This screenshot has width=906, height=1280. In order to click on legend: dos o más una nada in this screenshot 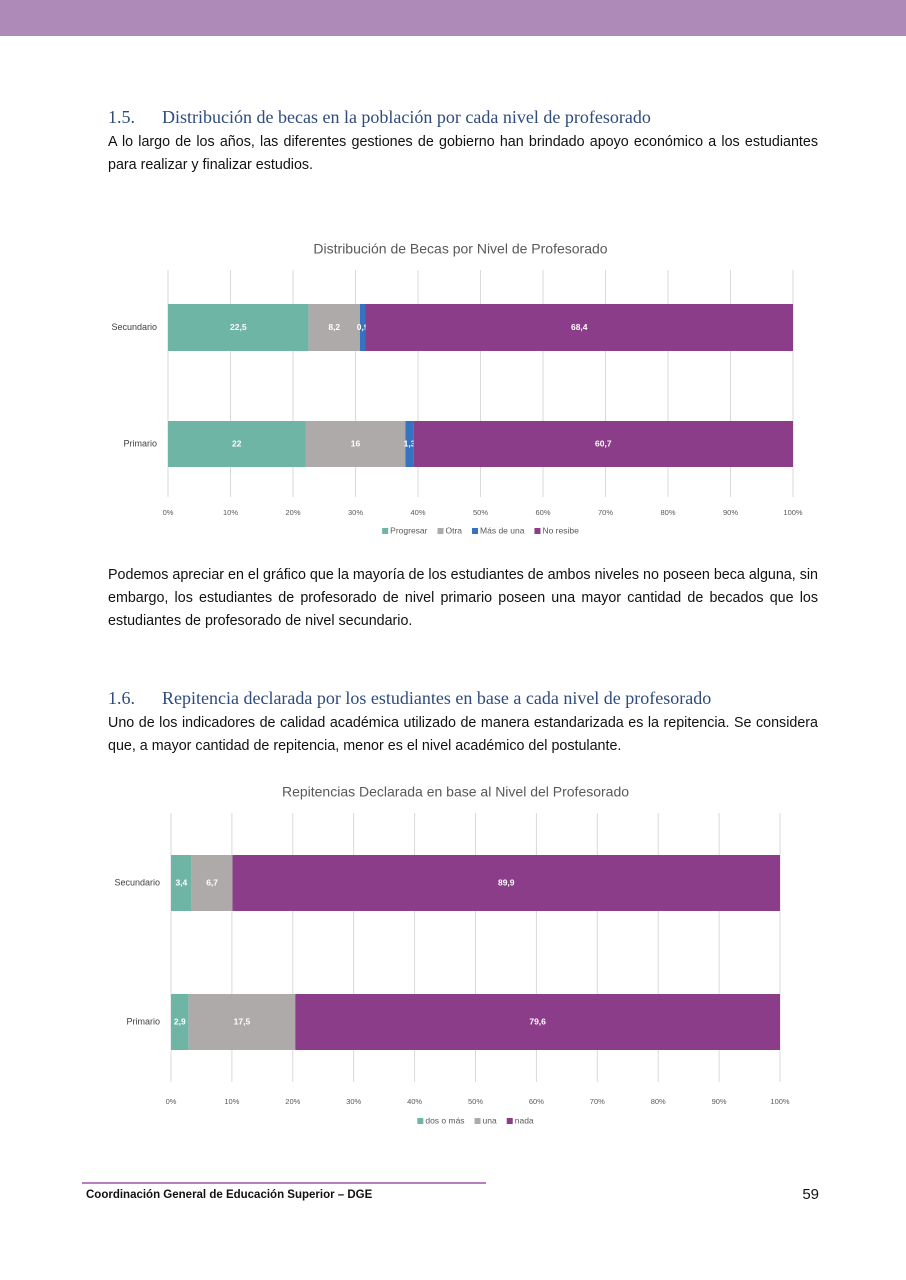, I will do `click(475, 1120)`.